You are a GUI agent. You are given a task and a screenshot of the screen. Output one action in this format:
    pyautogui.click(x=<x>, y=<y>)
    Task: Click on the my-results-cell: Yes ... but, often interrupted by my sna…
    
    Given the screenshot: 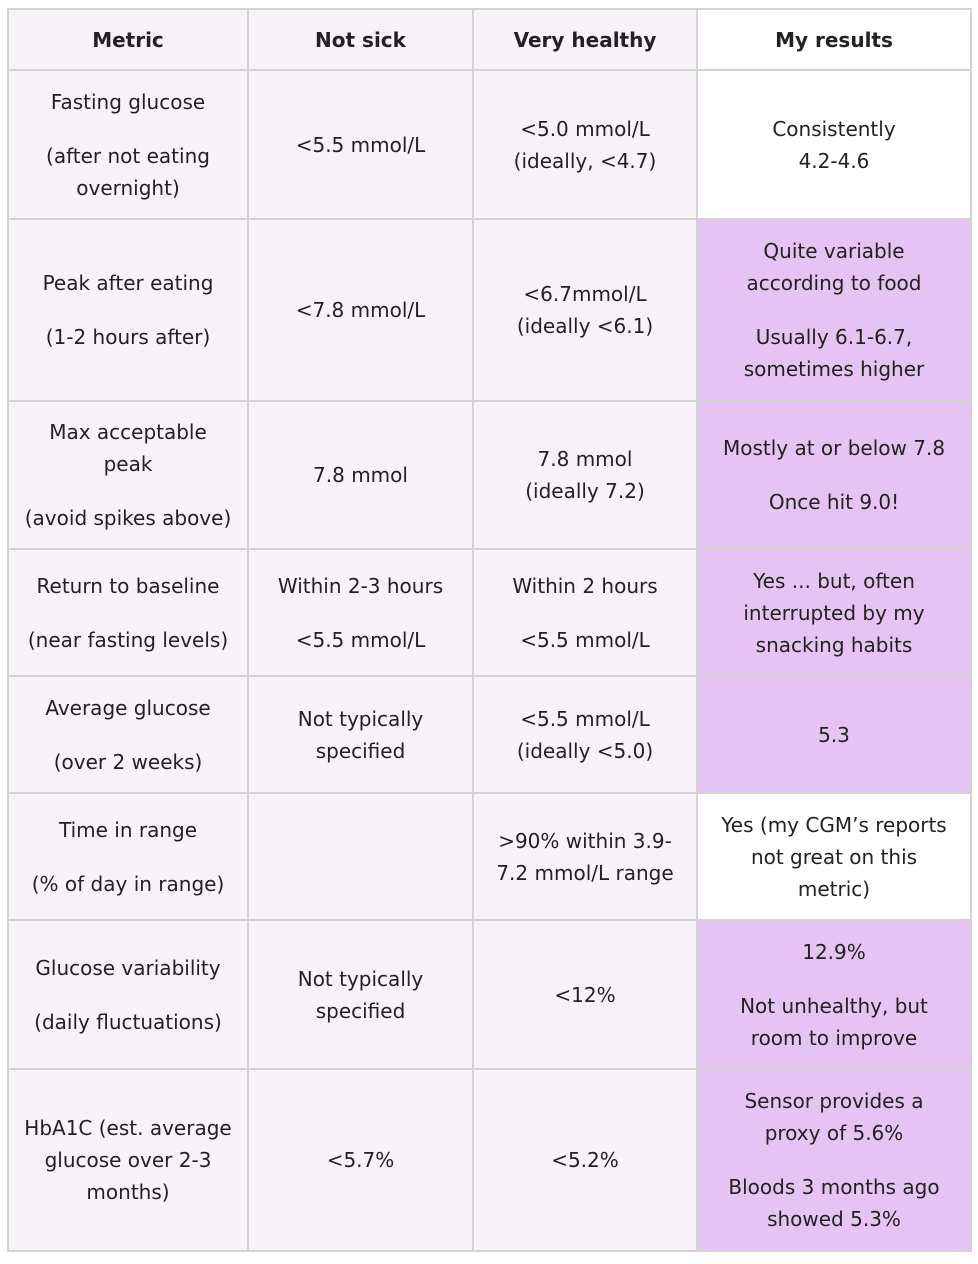 What is the action you would take?
    pyautogui.click(x=834, y=612)
    